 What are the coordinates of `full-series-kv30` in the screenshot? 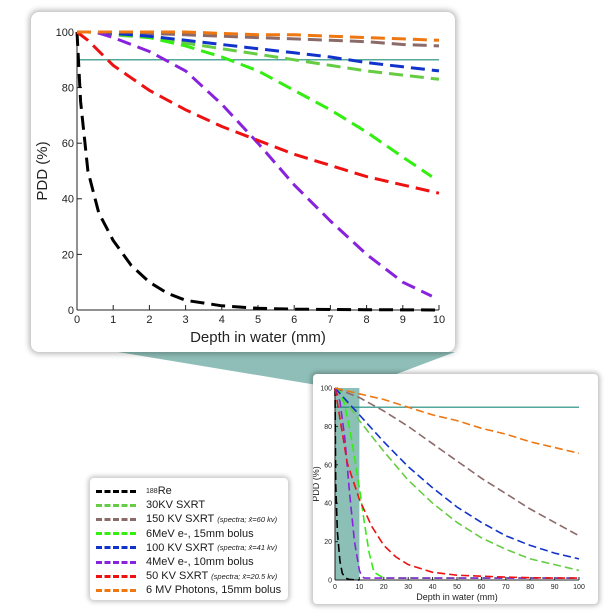 It's located at (457, 479).